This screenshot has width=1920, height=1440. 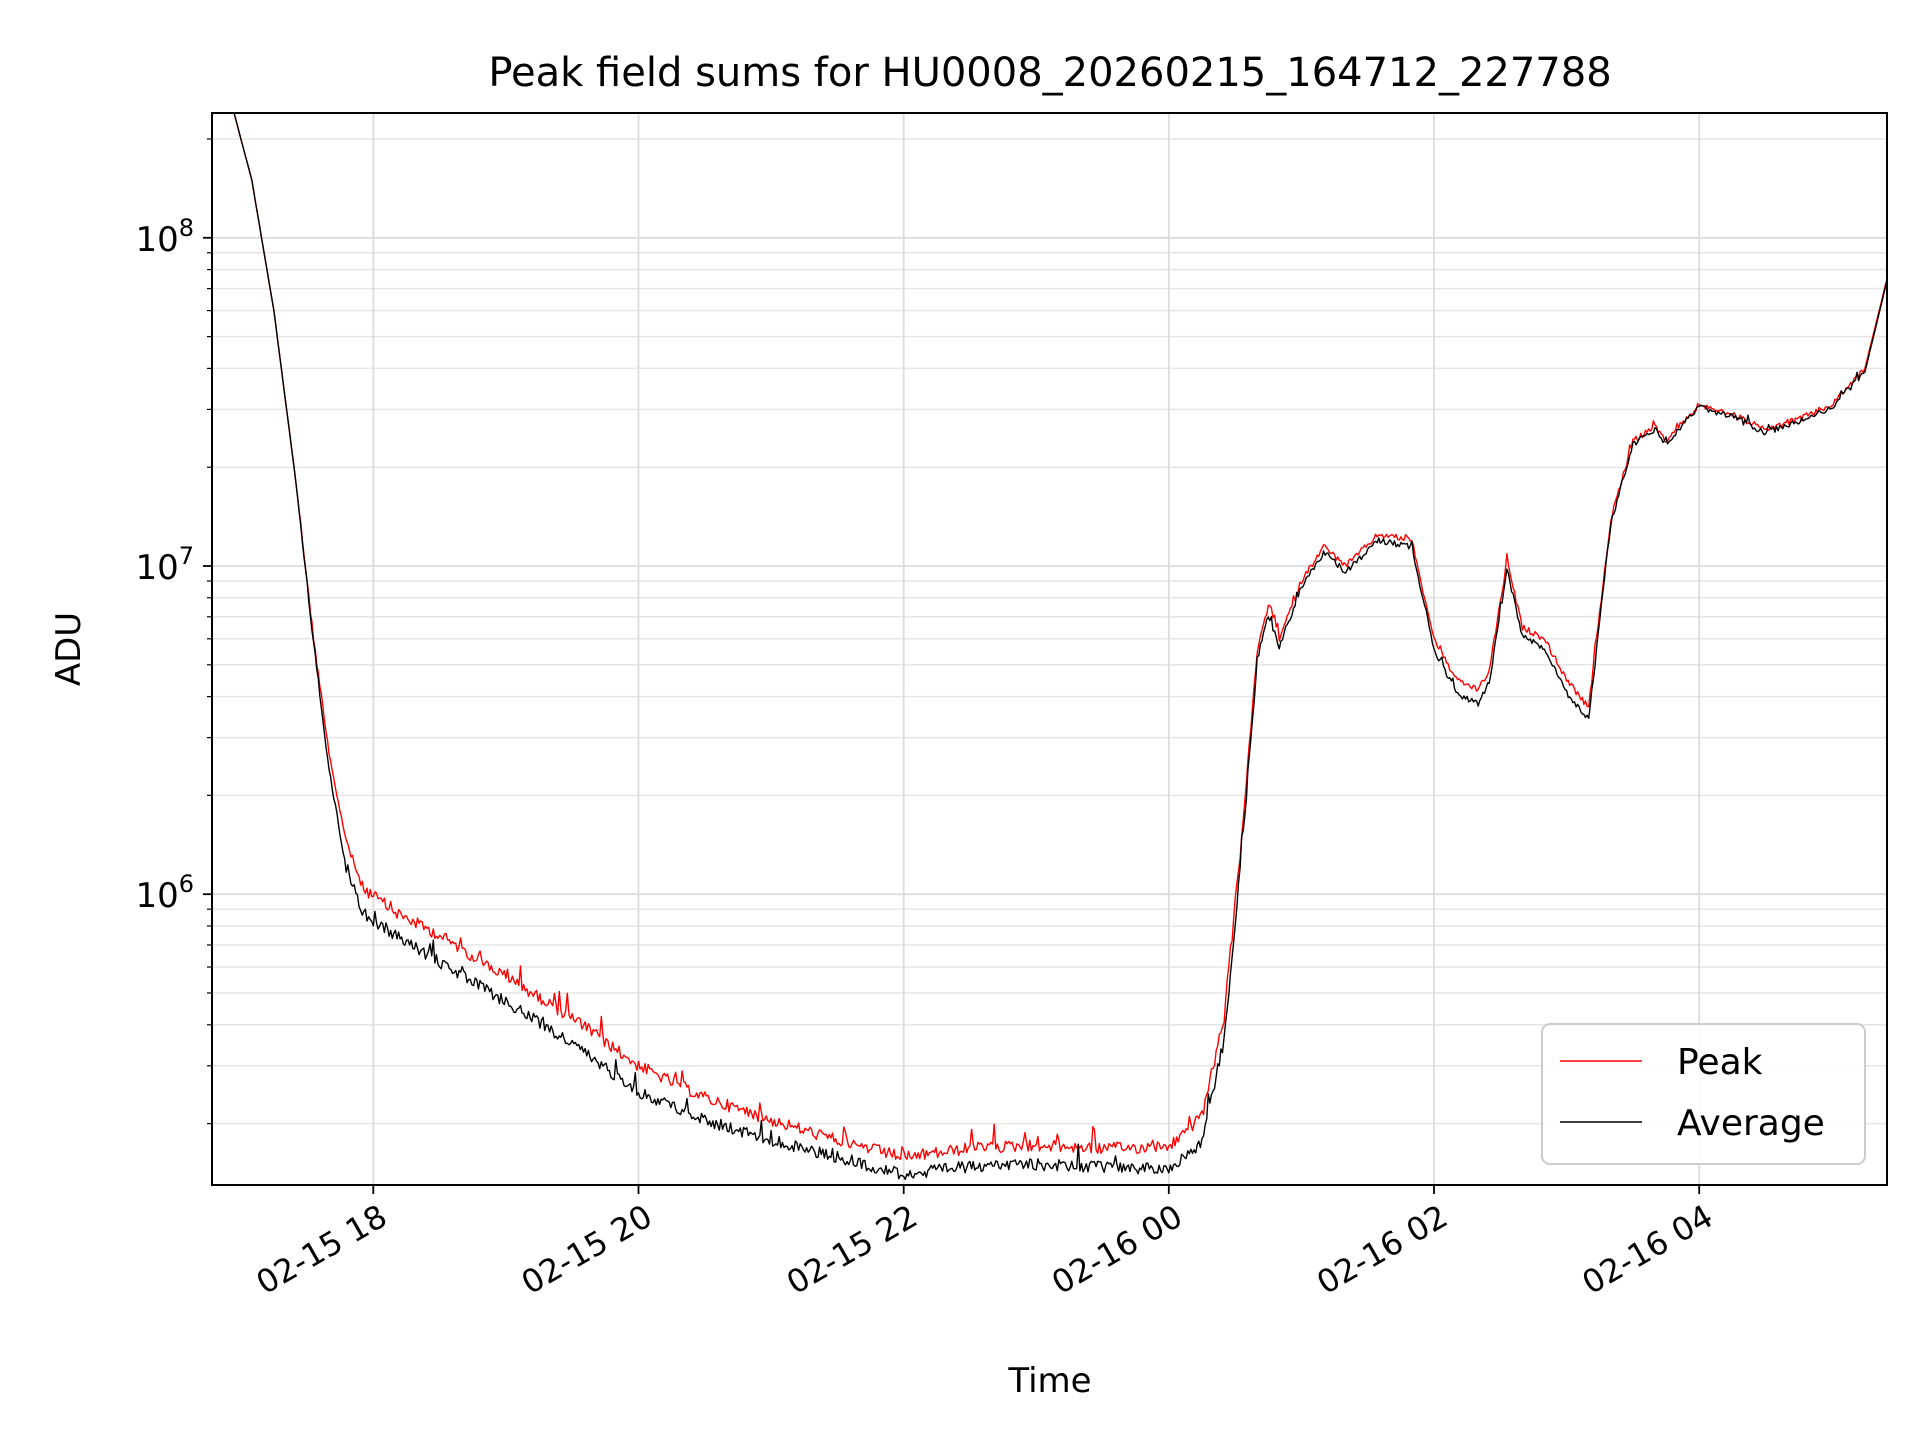 I want to click on legend-label-average: Average, so click(x=1751, y=1123).